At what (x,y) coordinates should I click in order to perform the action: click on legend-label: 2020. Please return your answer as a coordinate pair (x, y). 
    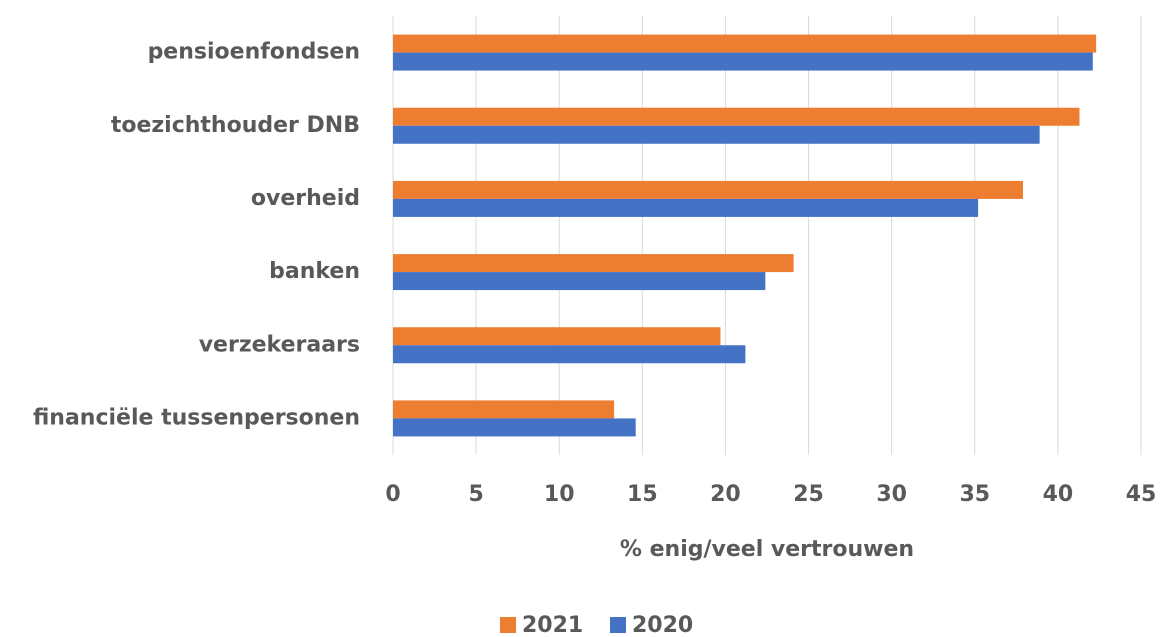
    Looking at the image, I should click on (662, 625).